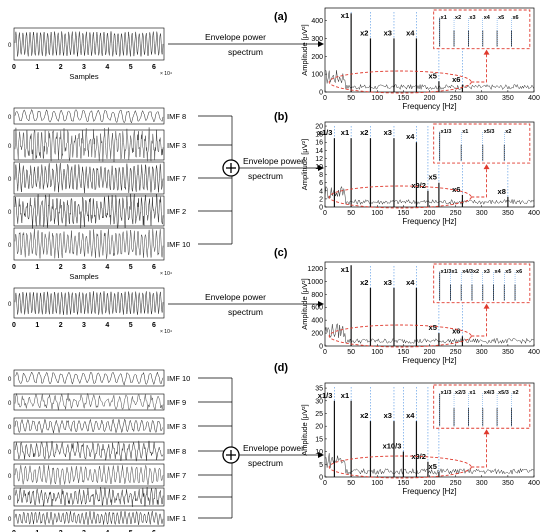 This screenshot has width=550, height=532. I want to click on peak-label: x4, so click(410, 282).